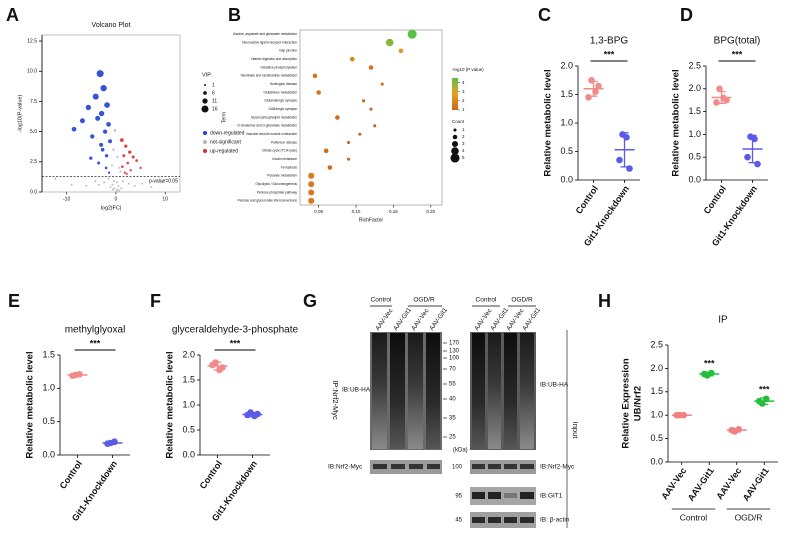  I want to click on panel-letter: F, so click(155, 301).